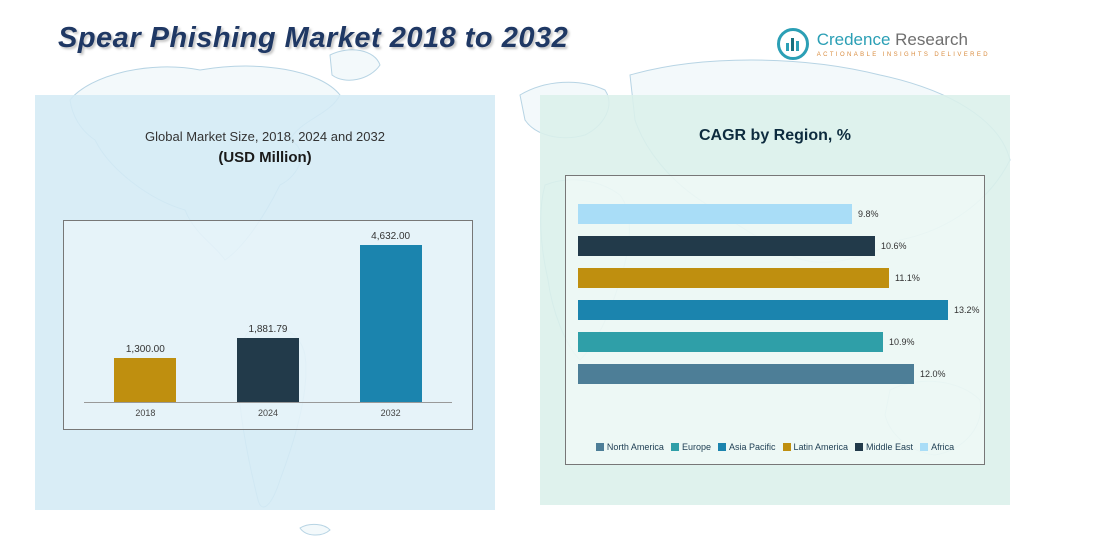 Image resolution: width=1095 pixels, height=560 pixels. Describe the element at coordinates (868, 214) in the screenshot. I see `bar-value-label: 9.8%` at that location.